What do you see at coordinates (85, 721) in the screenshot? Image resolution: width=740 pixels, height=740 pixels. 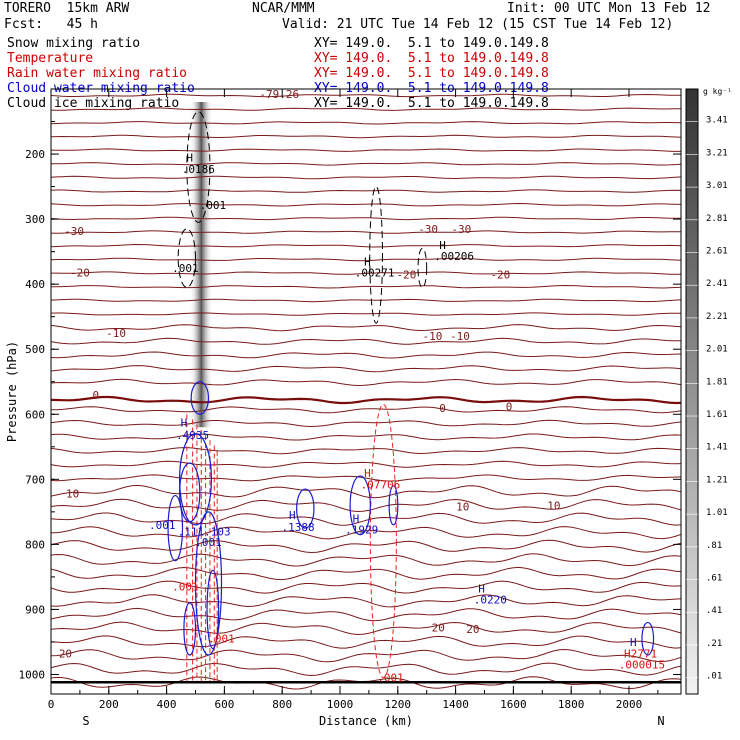 I see `south-label: S` at bounding box center [85, 721].